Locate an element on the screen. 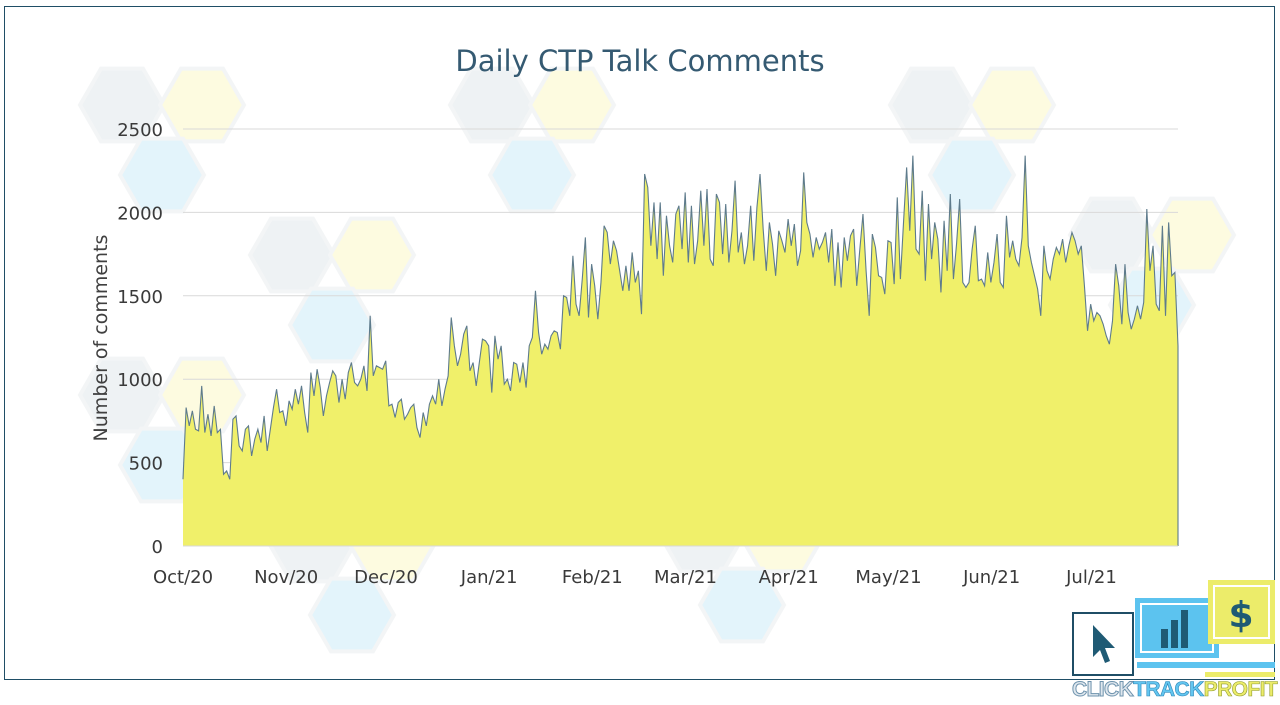 The height and width of the screenshot is (705, 1280). dollar-icon: $ is located at coordinates (1240, 615).